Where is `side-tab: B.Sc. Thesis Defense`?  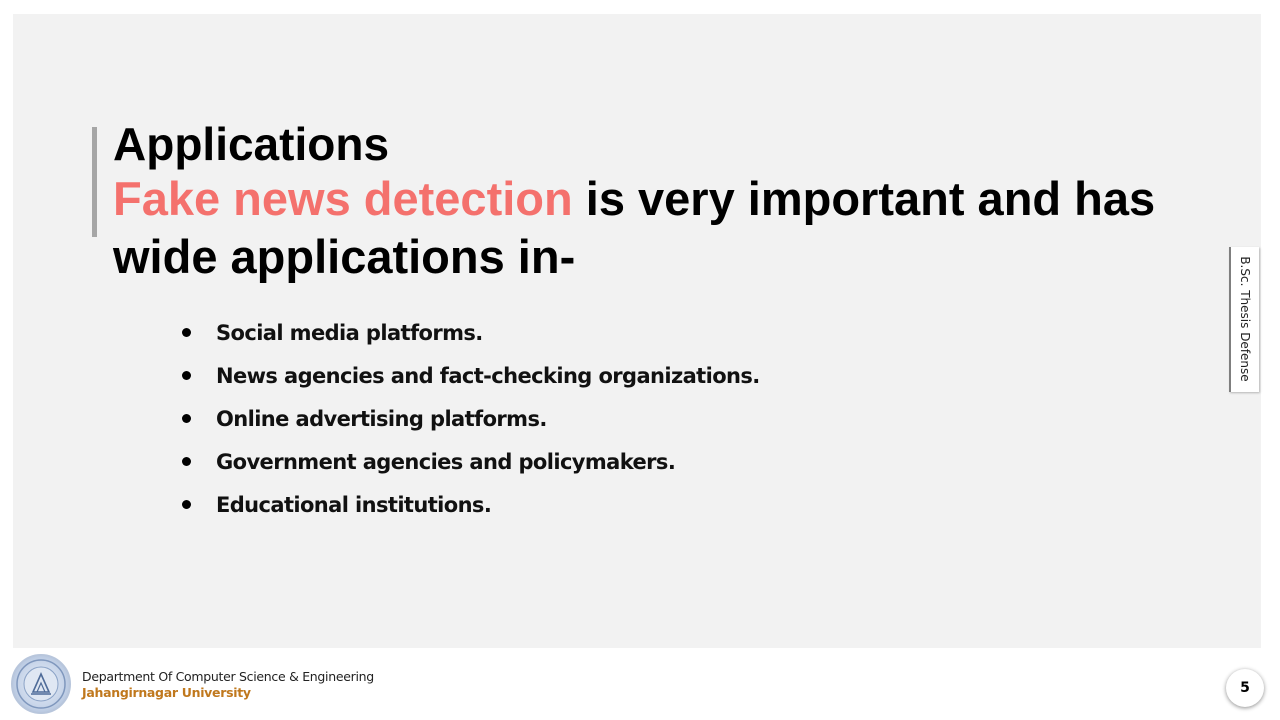 side-tab: B.Sc. Thesis Defense is located at coordinates (1244, 319).